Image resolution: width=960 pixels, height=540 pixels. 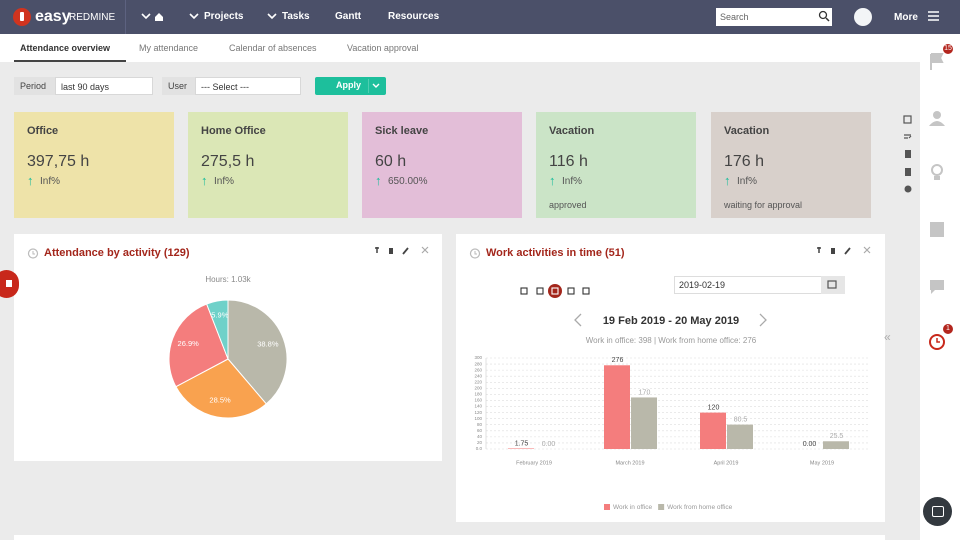 What do you see at coordinates (408, 181) in the screenshot?
I see `card-change: 650.00%` at bounding box center [408, 181].